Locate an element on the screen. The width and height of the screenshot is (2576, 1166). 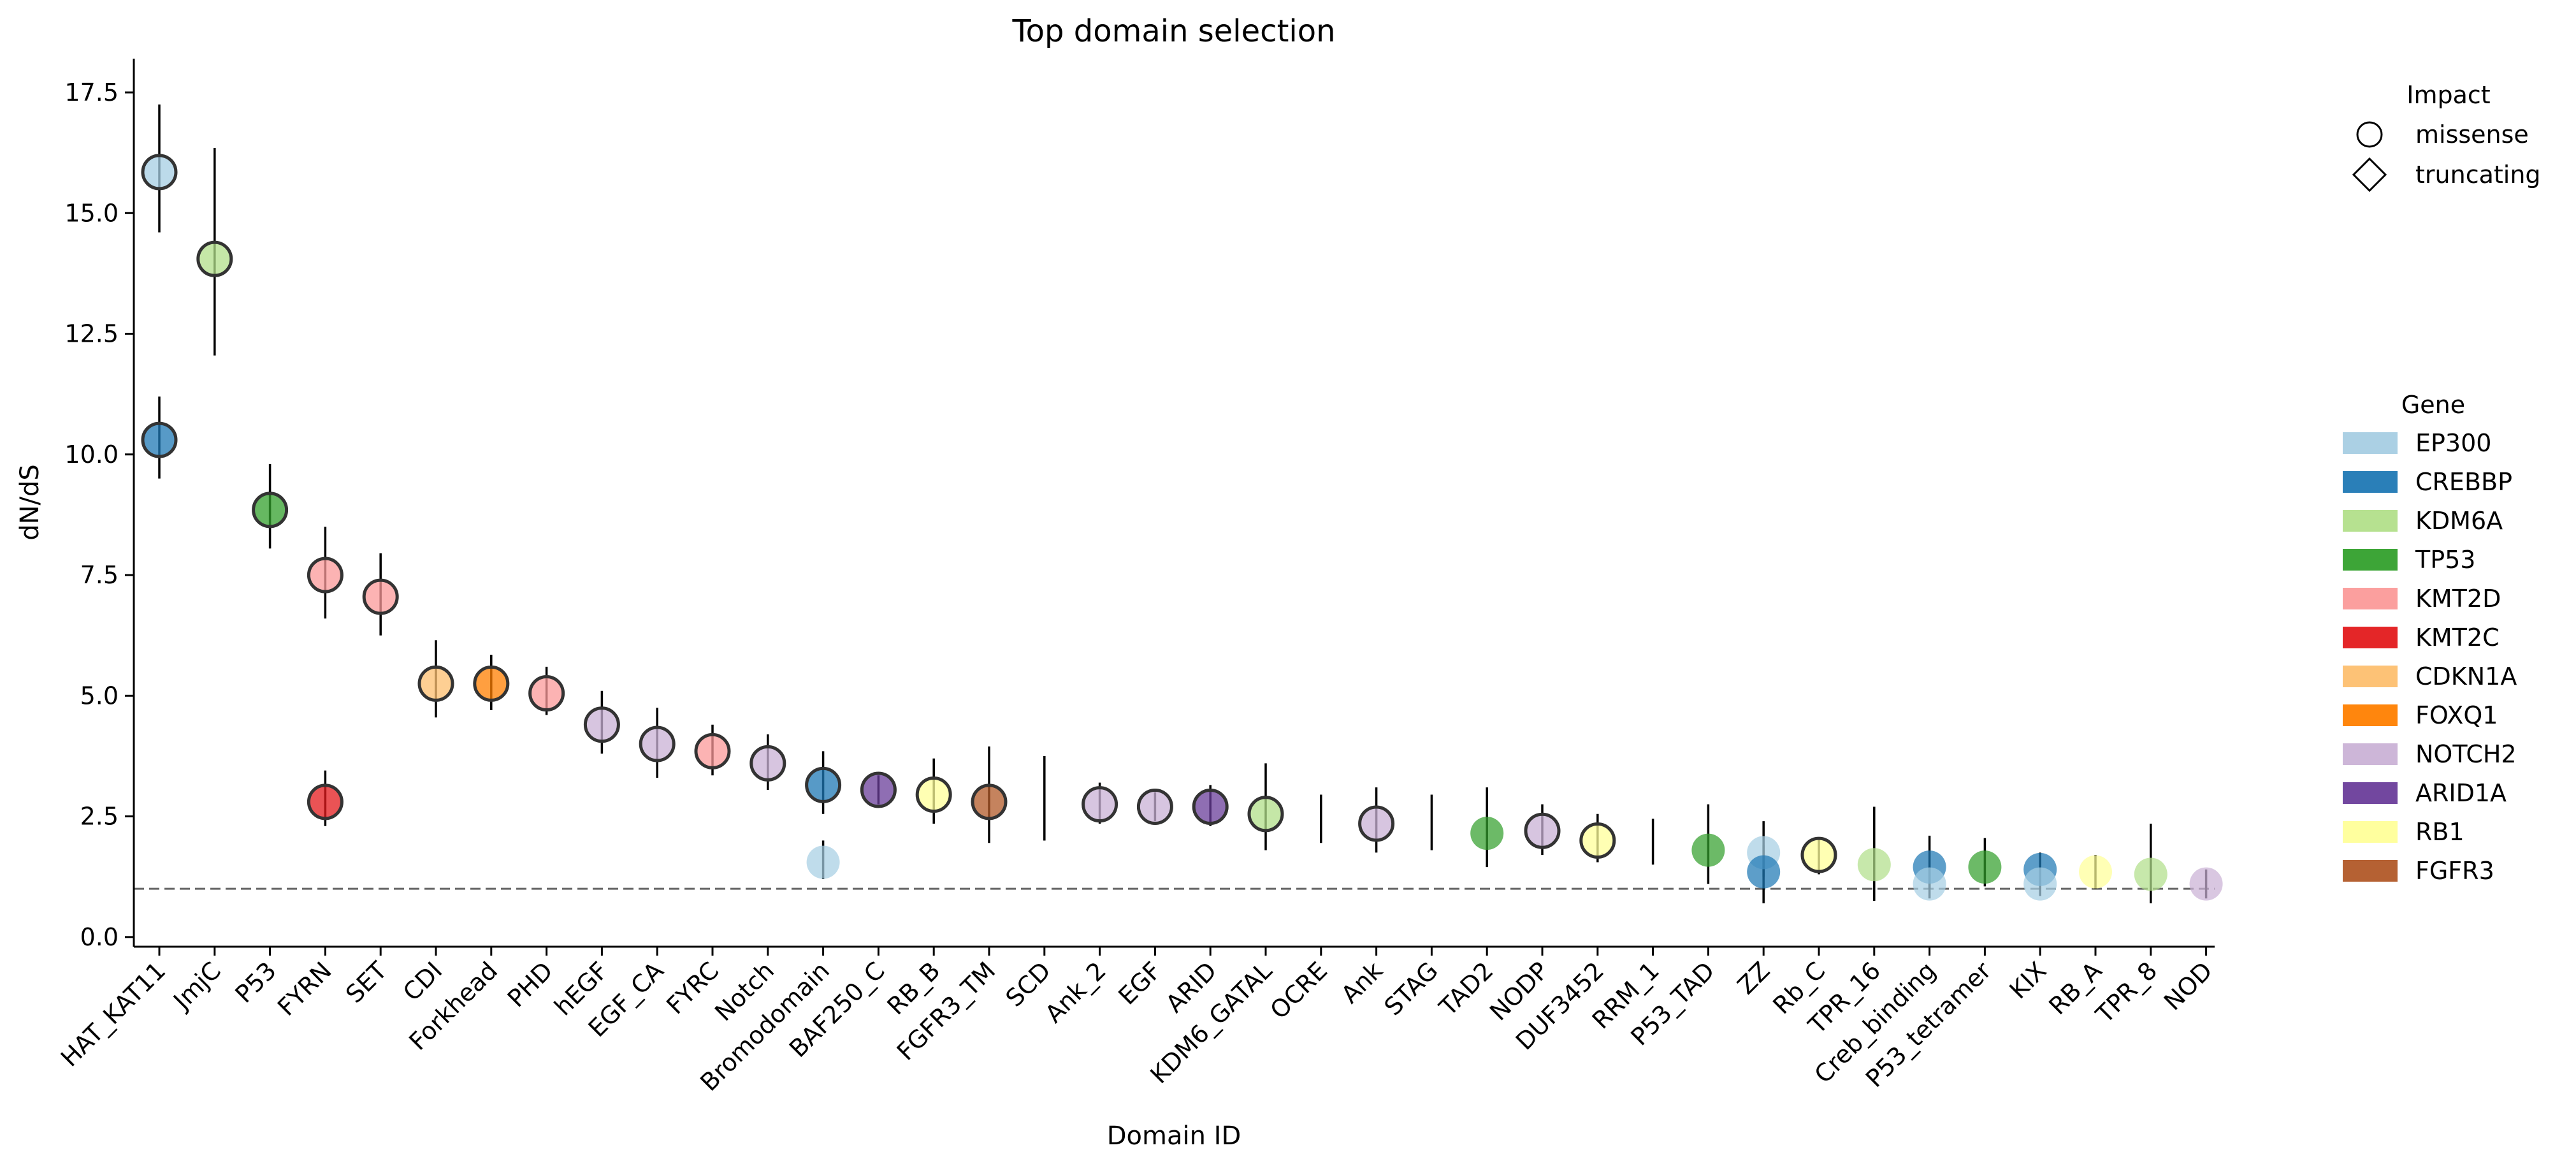
point-arid-arid1a is located at coordinates (1210, 806).